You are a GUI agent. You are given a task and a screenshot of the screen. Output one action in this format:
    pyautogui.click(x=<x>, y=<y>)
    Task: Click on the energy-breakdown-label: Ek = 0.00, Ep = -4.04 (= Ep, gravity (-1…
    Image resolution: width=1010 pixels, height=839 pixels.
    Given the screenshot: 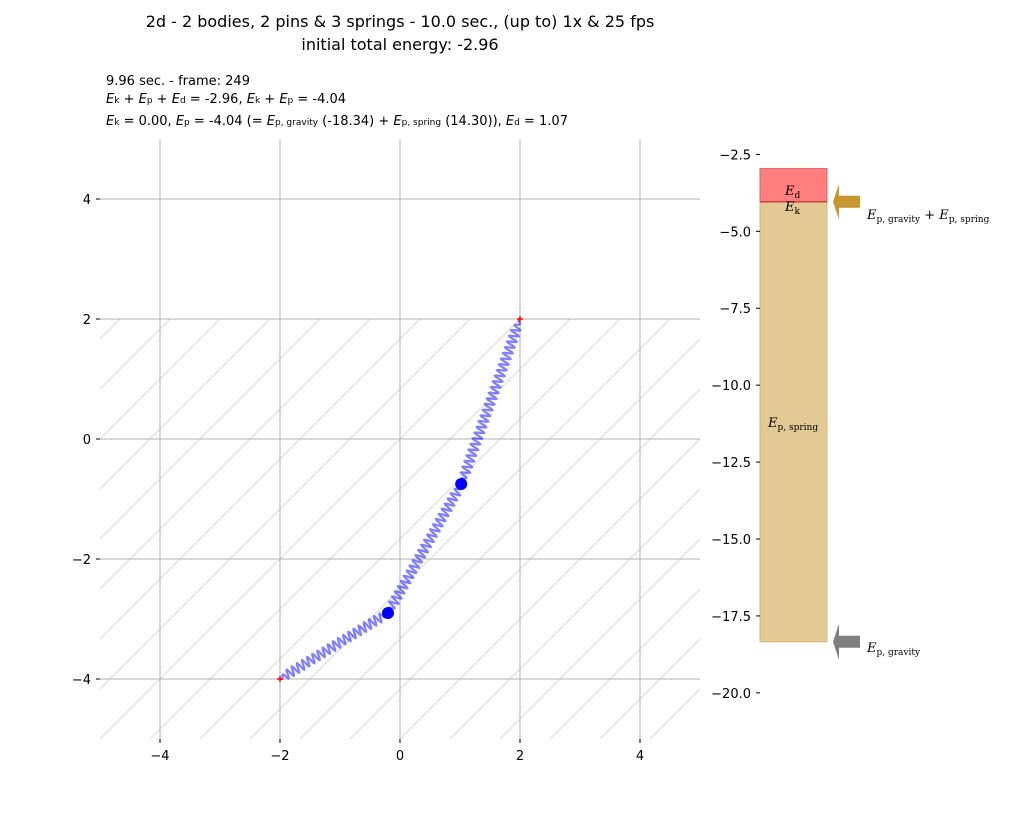 What is the action you would take?
    pyautogui.click(x=337, y=121)
    